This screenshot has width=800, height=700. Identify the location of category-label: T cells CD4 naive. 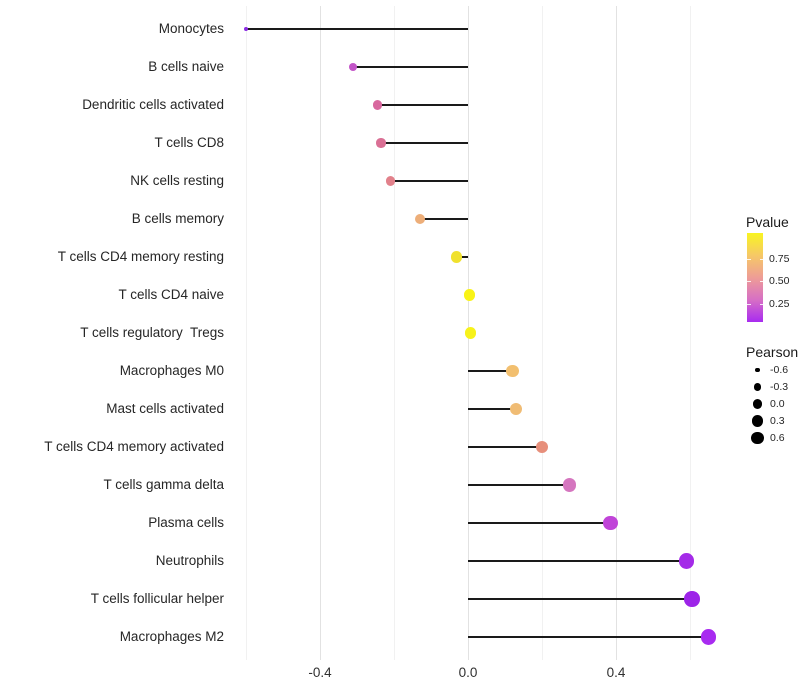
(171, 294).